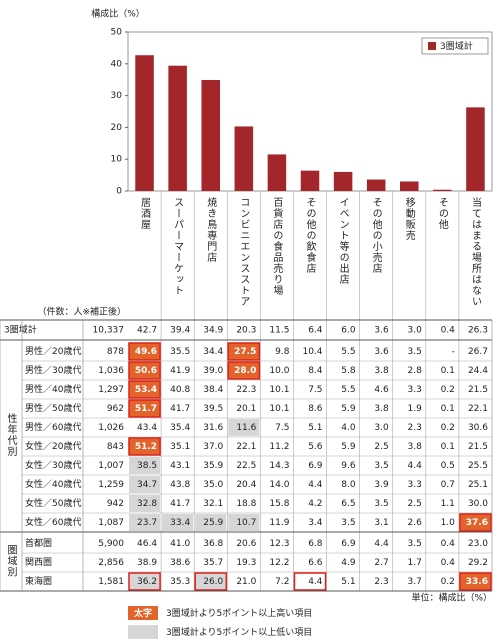 Image resolution: width=500 pixels, height=641 pixels. I want to click on cell: 39.4, so click(180, 331).